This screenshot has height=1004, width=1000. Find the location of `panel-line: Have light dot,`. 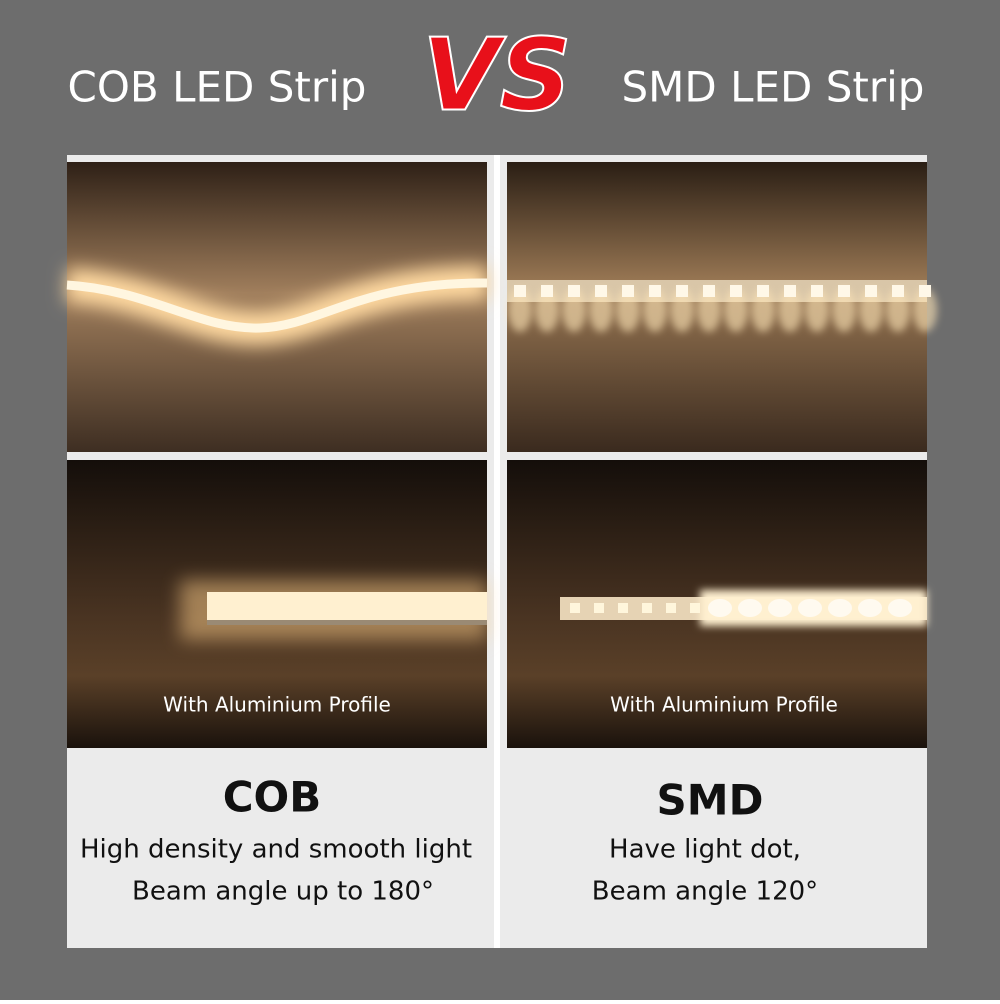

panel-line: Have light dot, is located at coordinates (705, 850).